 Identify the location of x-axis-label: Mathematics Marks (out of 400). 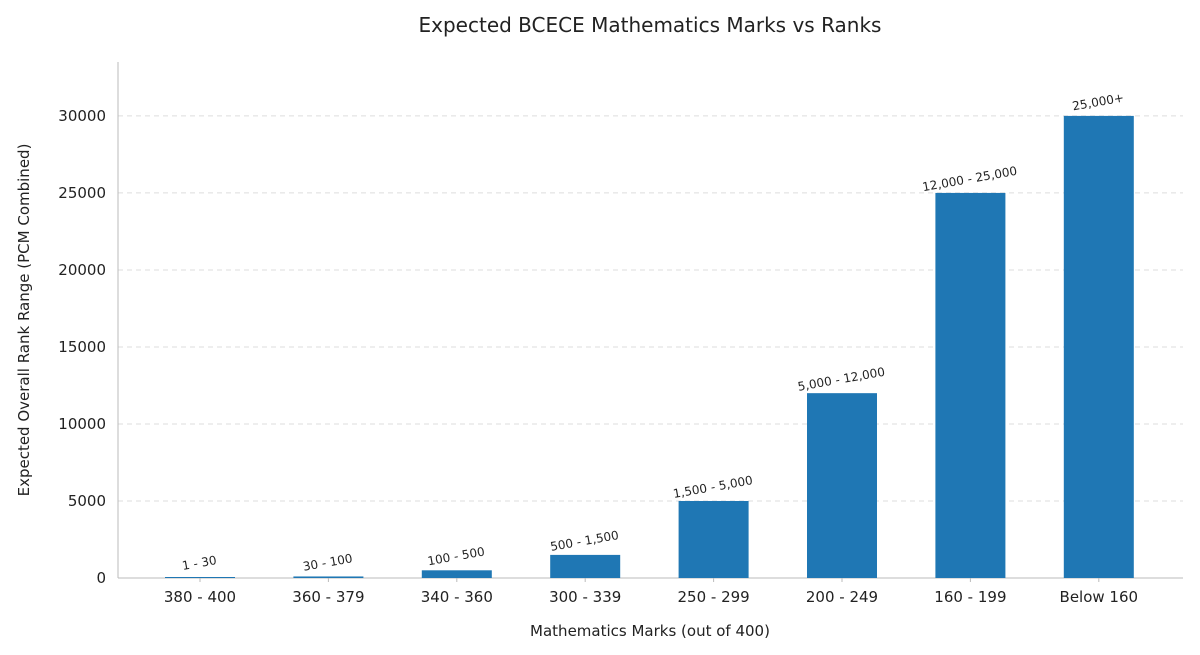
(650, 631).